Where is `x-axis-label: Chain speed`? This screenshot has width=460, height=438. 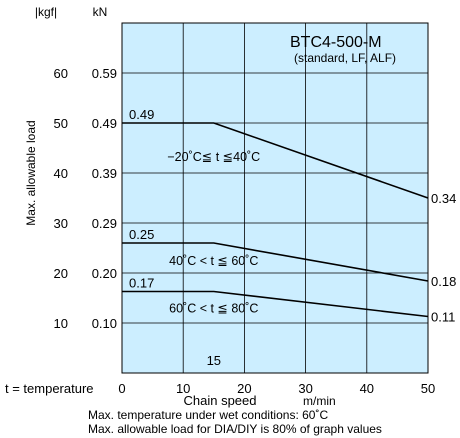
x-axis-label: Chain speed is located at coordinates (220, 400).